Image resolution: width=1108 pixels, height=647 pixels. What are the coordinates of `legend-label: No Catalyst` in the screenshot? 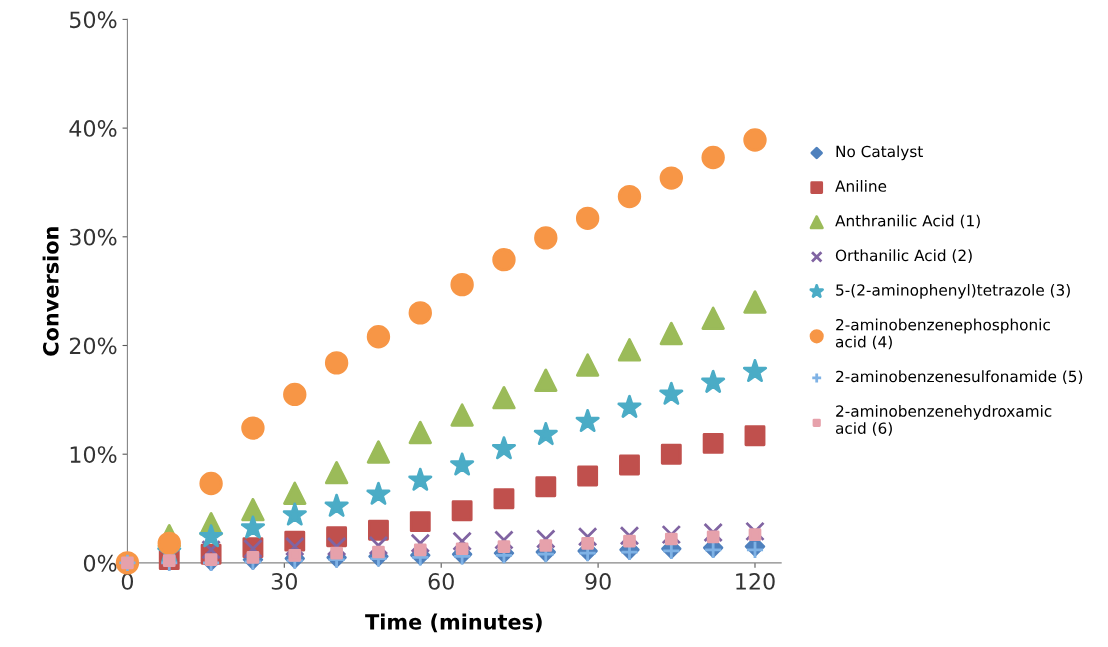 It's located at (879, 153).